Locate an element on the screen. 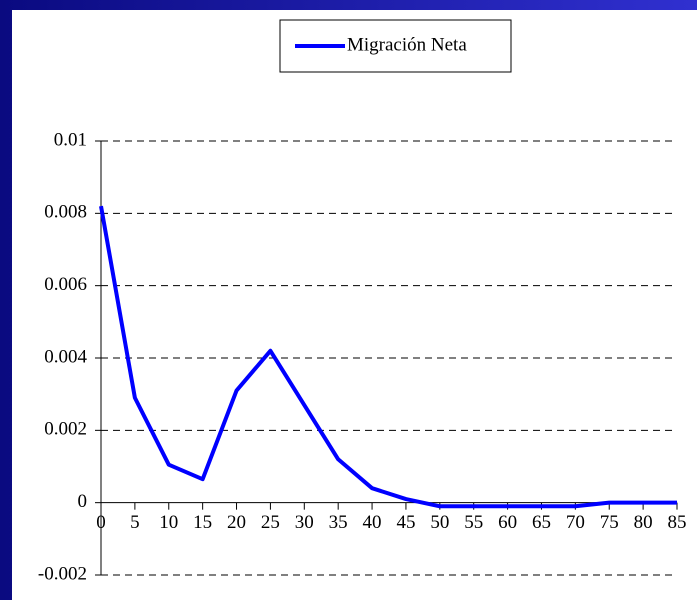  x-tick-label: 60 is located at coordinates (507, 522).